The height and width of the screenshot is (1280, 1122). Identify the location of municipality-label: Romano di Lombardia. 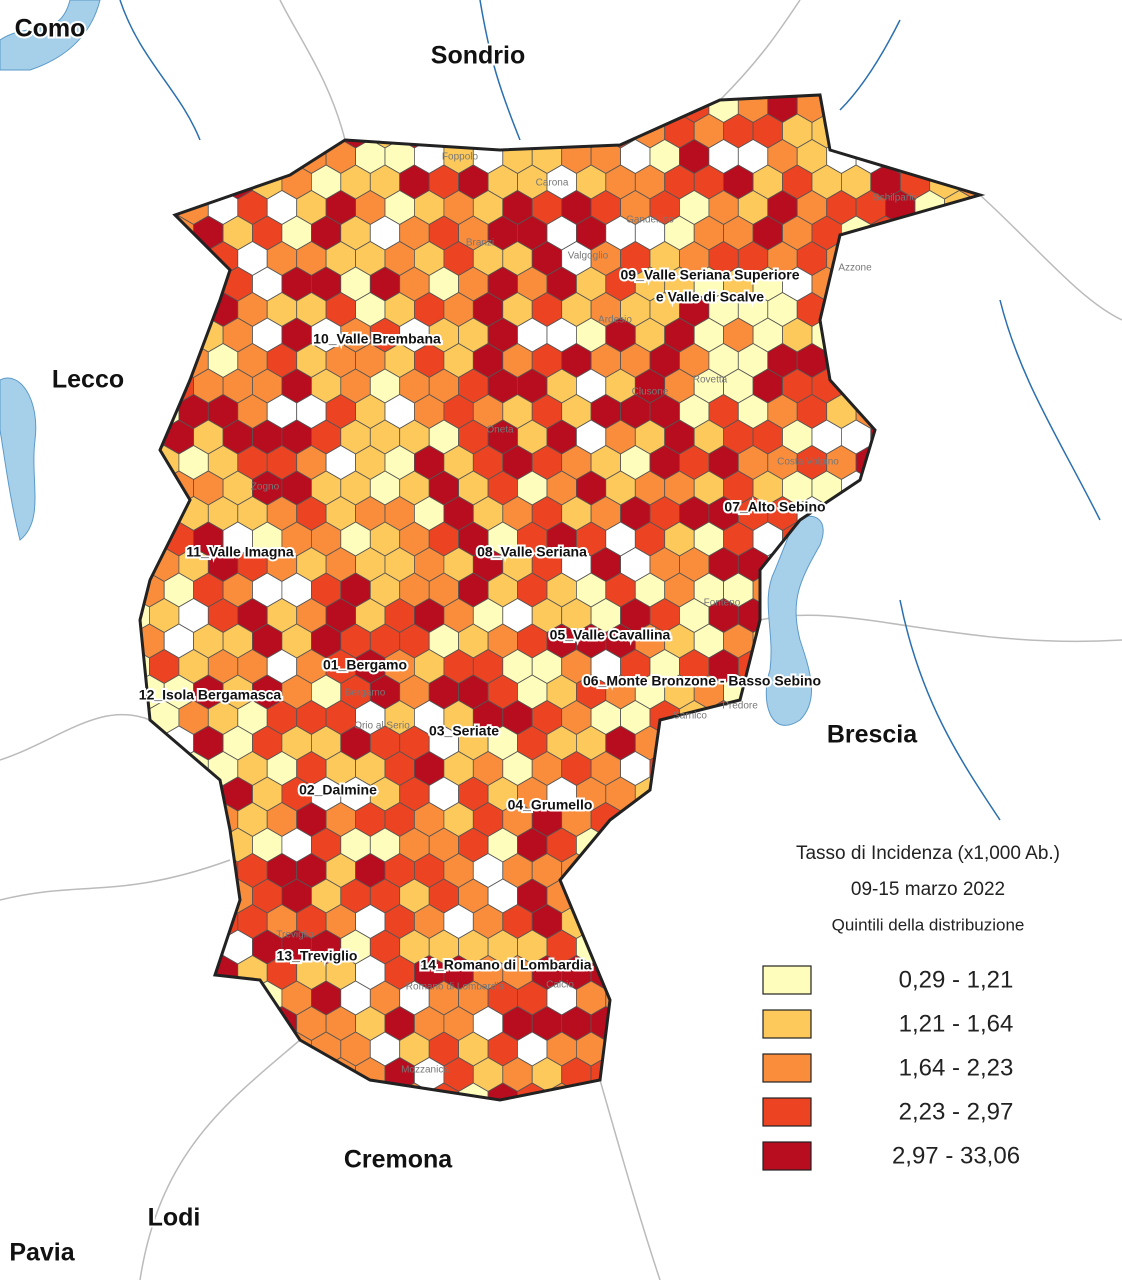
(455, 987).